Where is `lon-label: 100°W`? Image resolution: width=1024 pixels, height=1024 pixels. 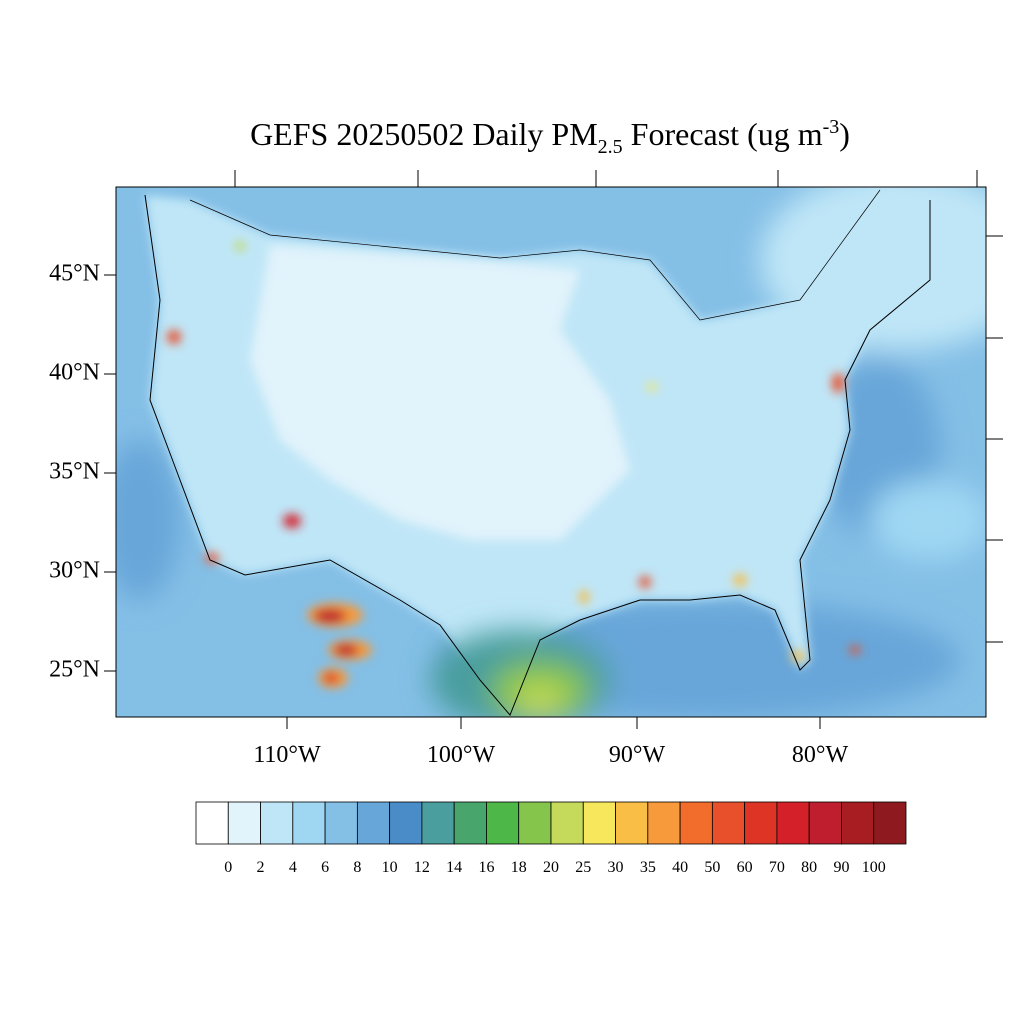 lon-label: 100°W is located at coordinates (461, 755).